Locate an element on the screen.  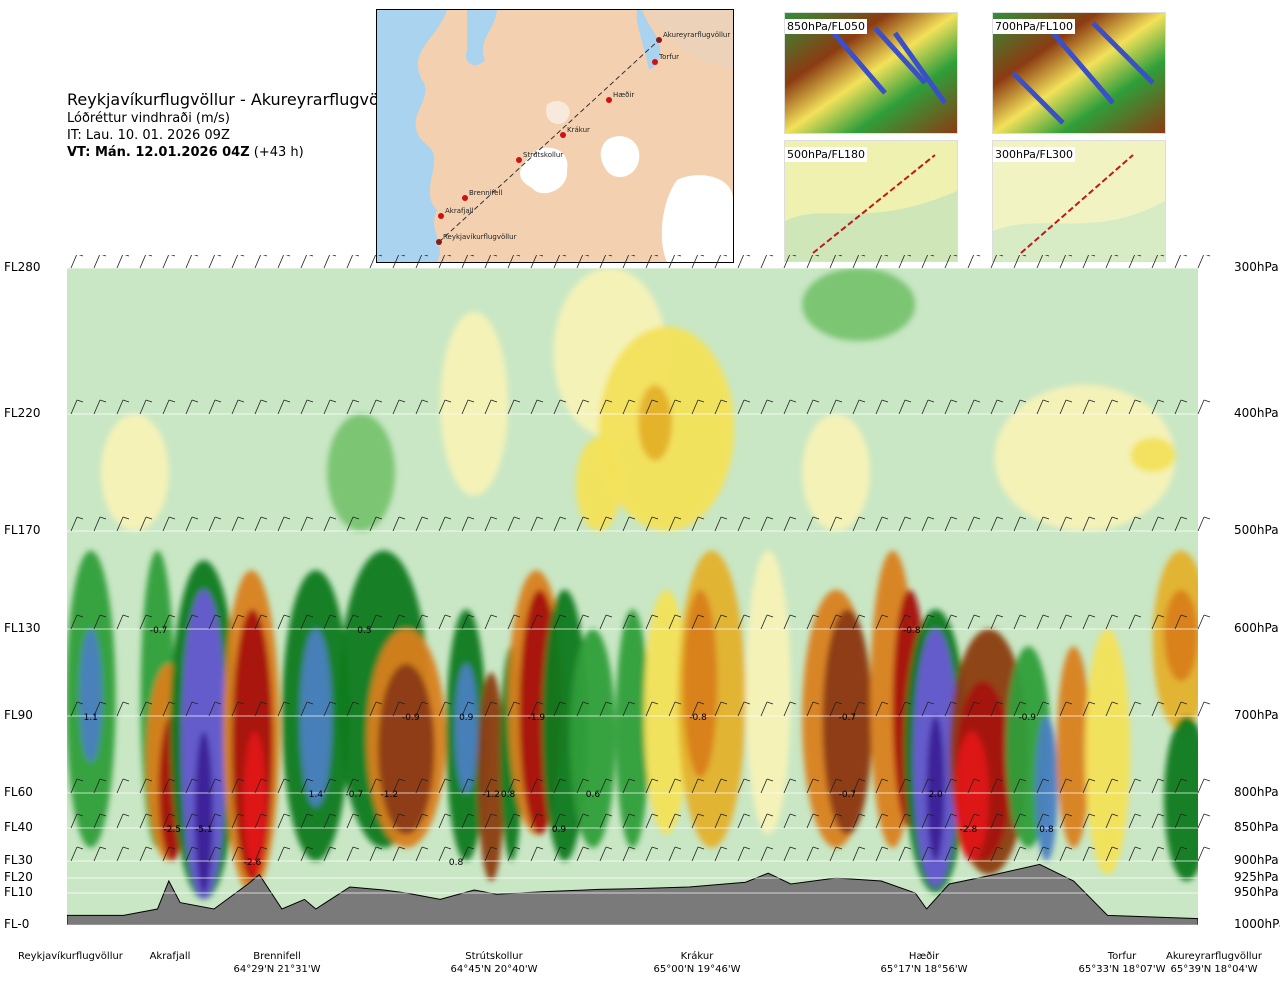
thumb-300: 300hPa/FL300 is located at coordinates (1079, 201).